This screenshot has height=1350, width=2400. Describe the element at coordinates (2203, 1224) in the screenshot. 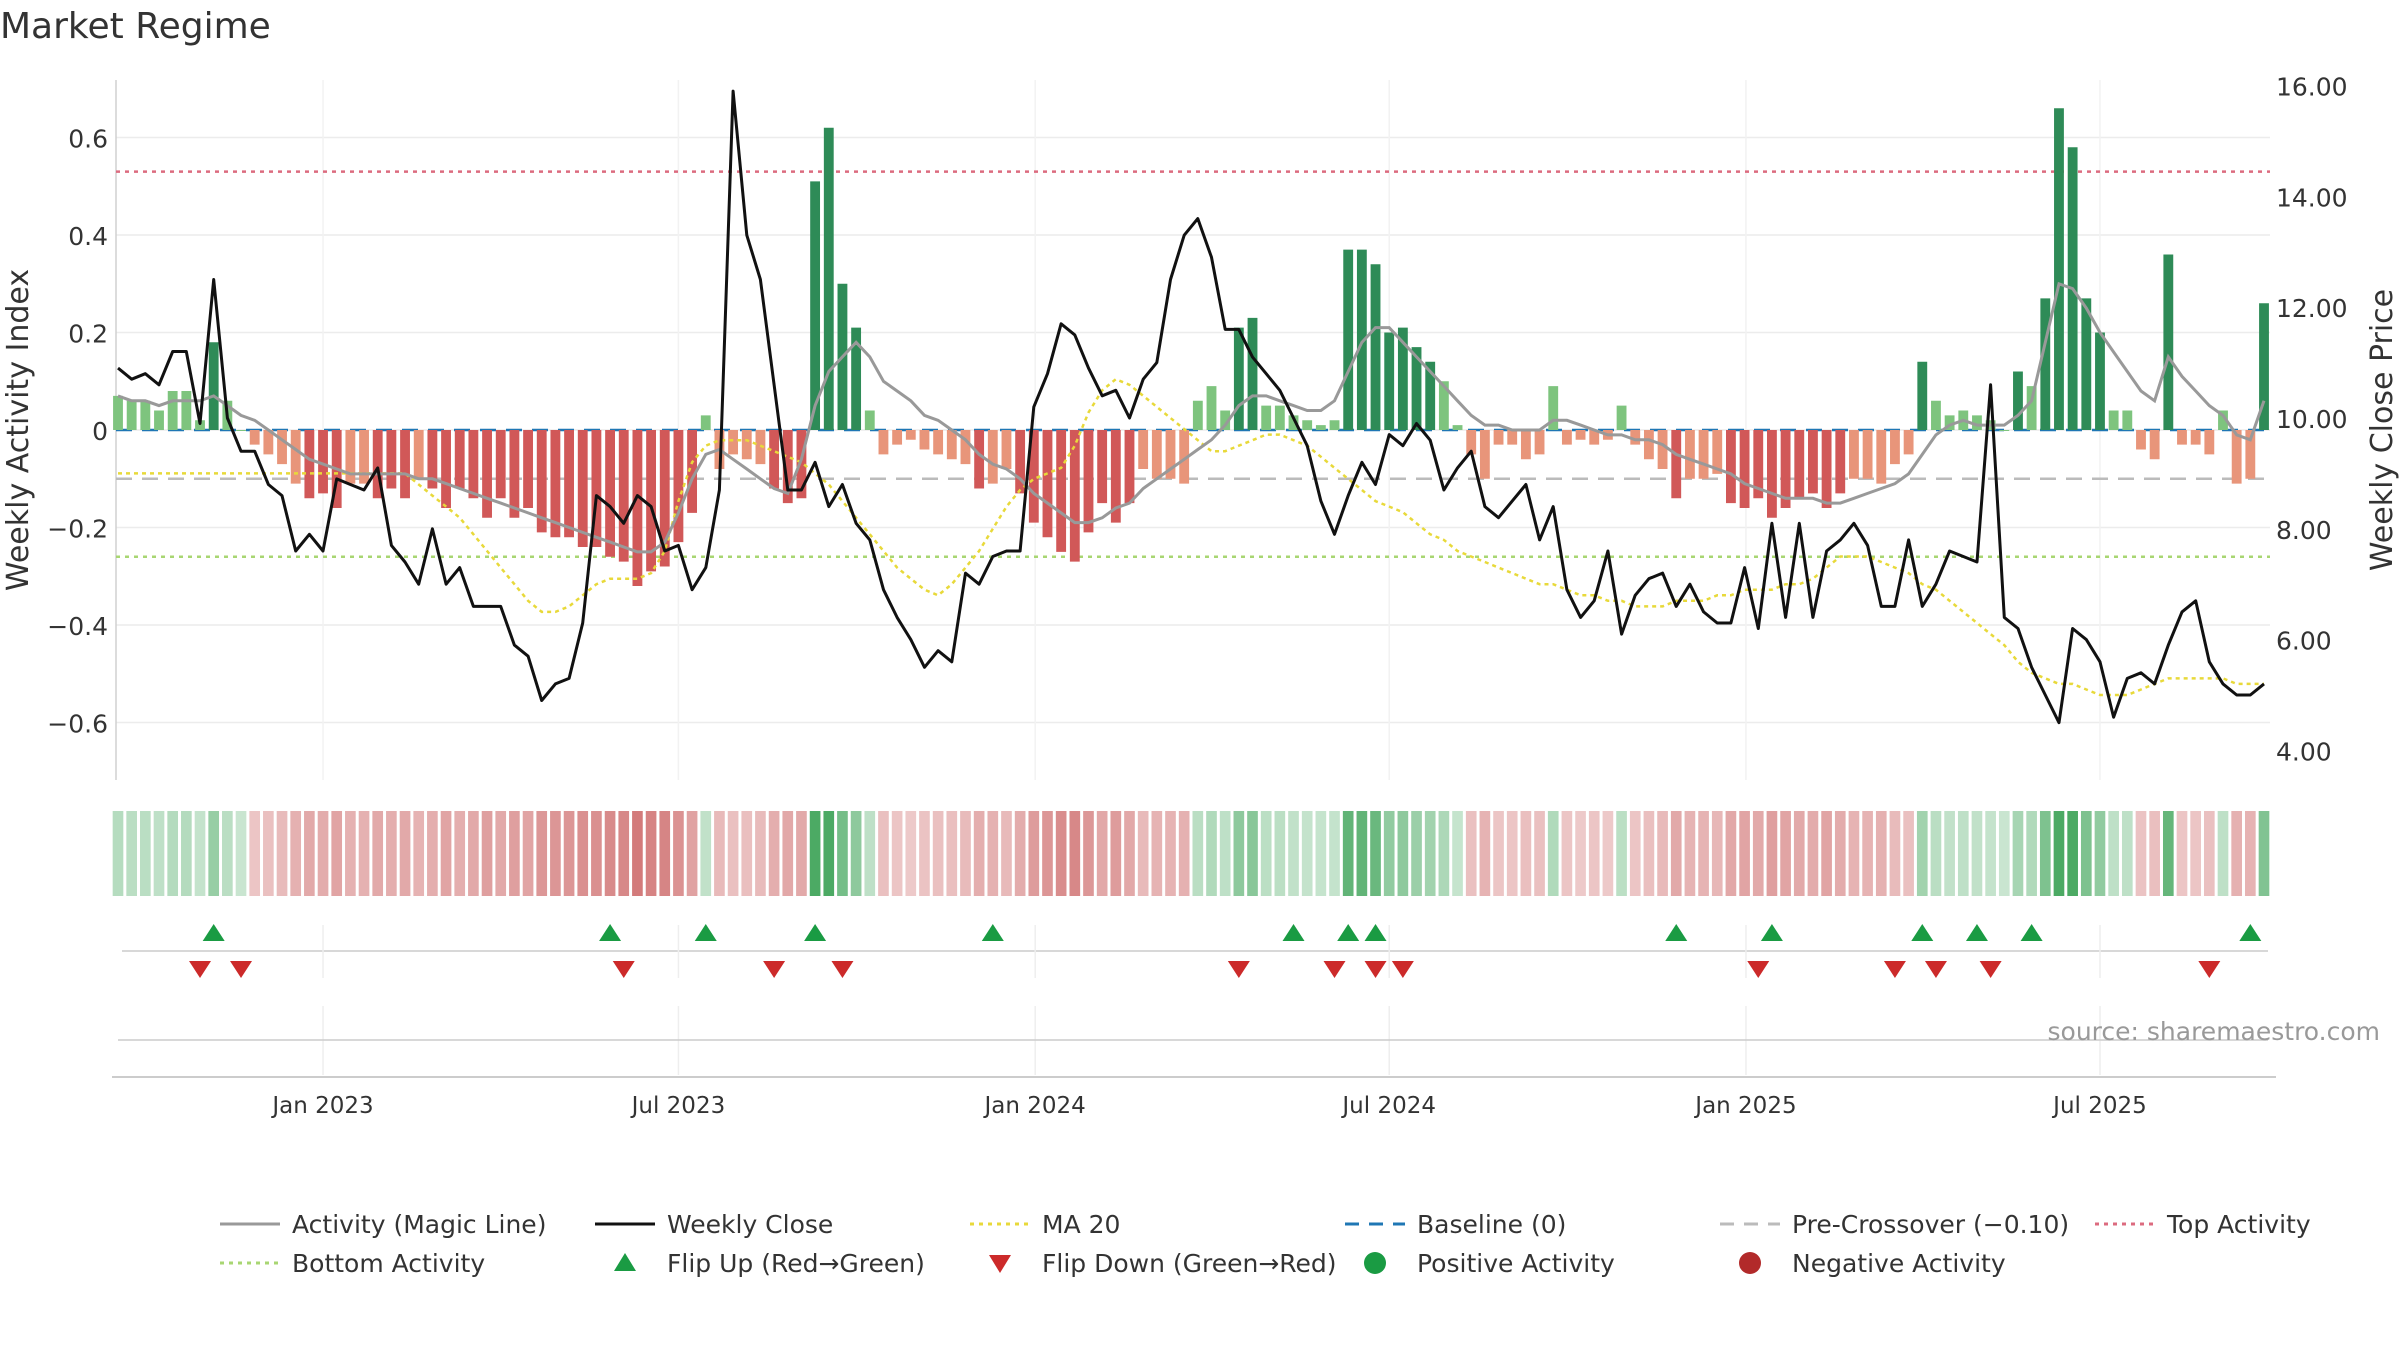

I see `legend-item: Top Activity` at that location.